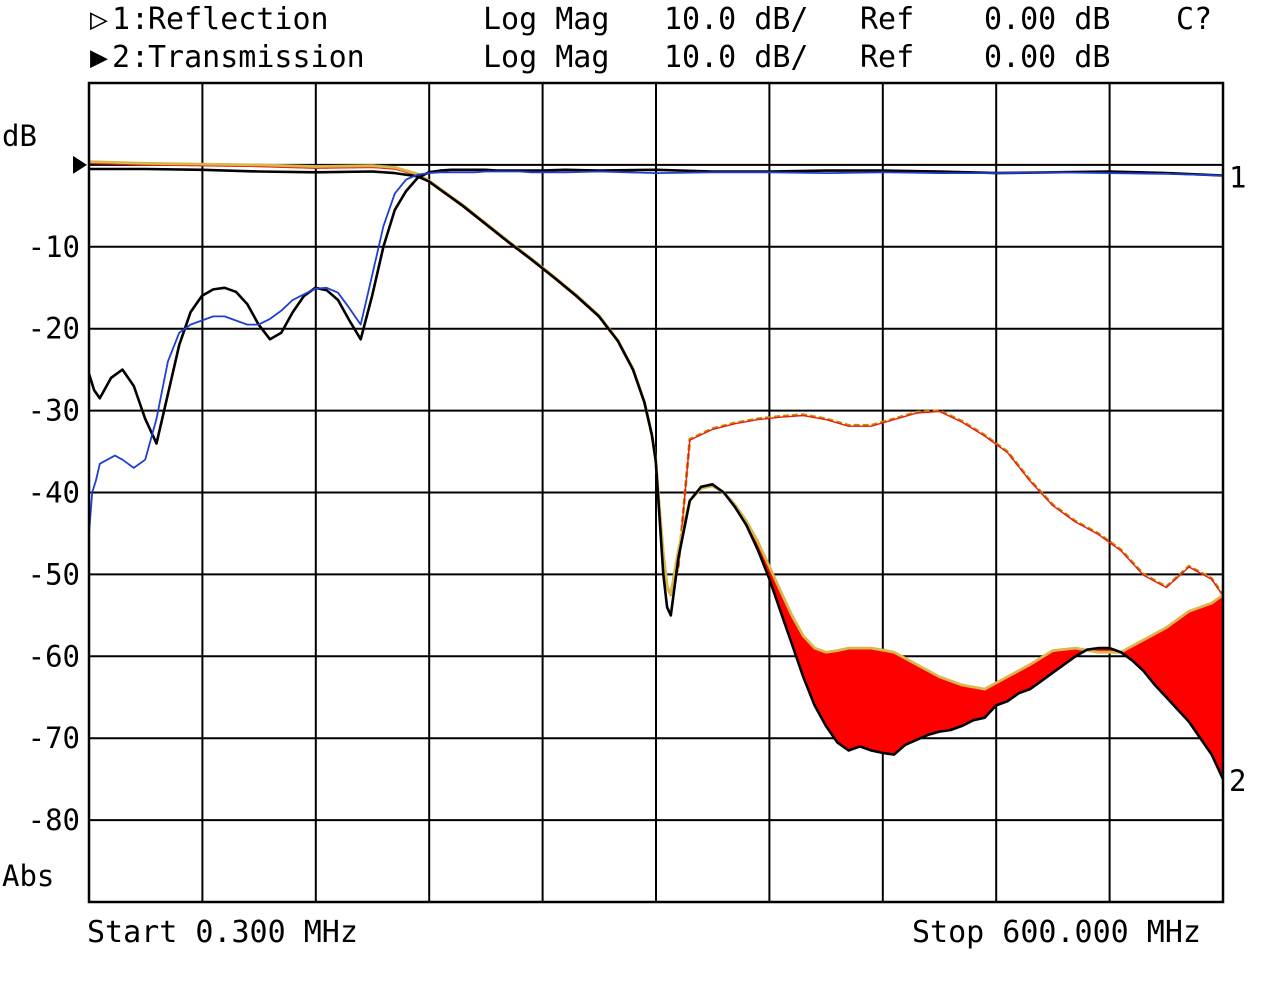 The height and width of the screenshot is (984, 1280). I want to click on start-frequency-label: Start 0.300 MHz, so click(222, 932).